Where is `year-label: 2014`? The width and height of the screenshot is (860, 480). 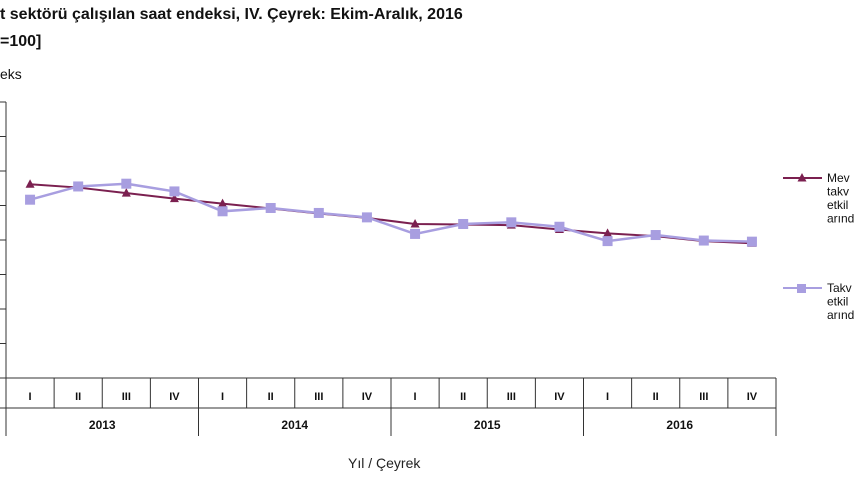 year-label: 2014 is located at coordinates (294, 425).